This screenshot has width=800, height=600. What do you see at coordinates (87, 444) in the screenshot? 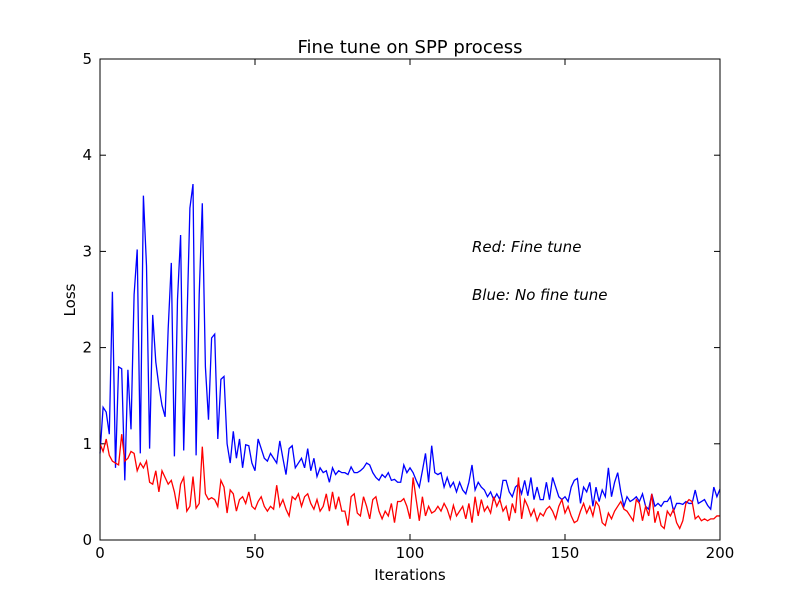
I see `y-tick-label: 1` at bounding box center [87, 444].